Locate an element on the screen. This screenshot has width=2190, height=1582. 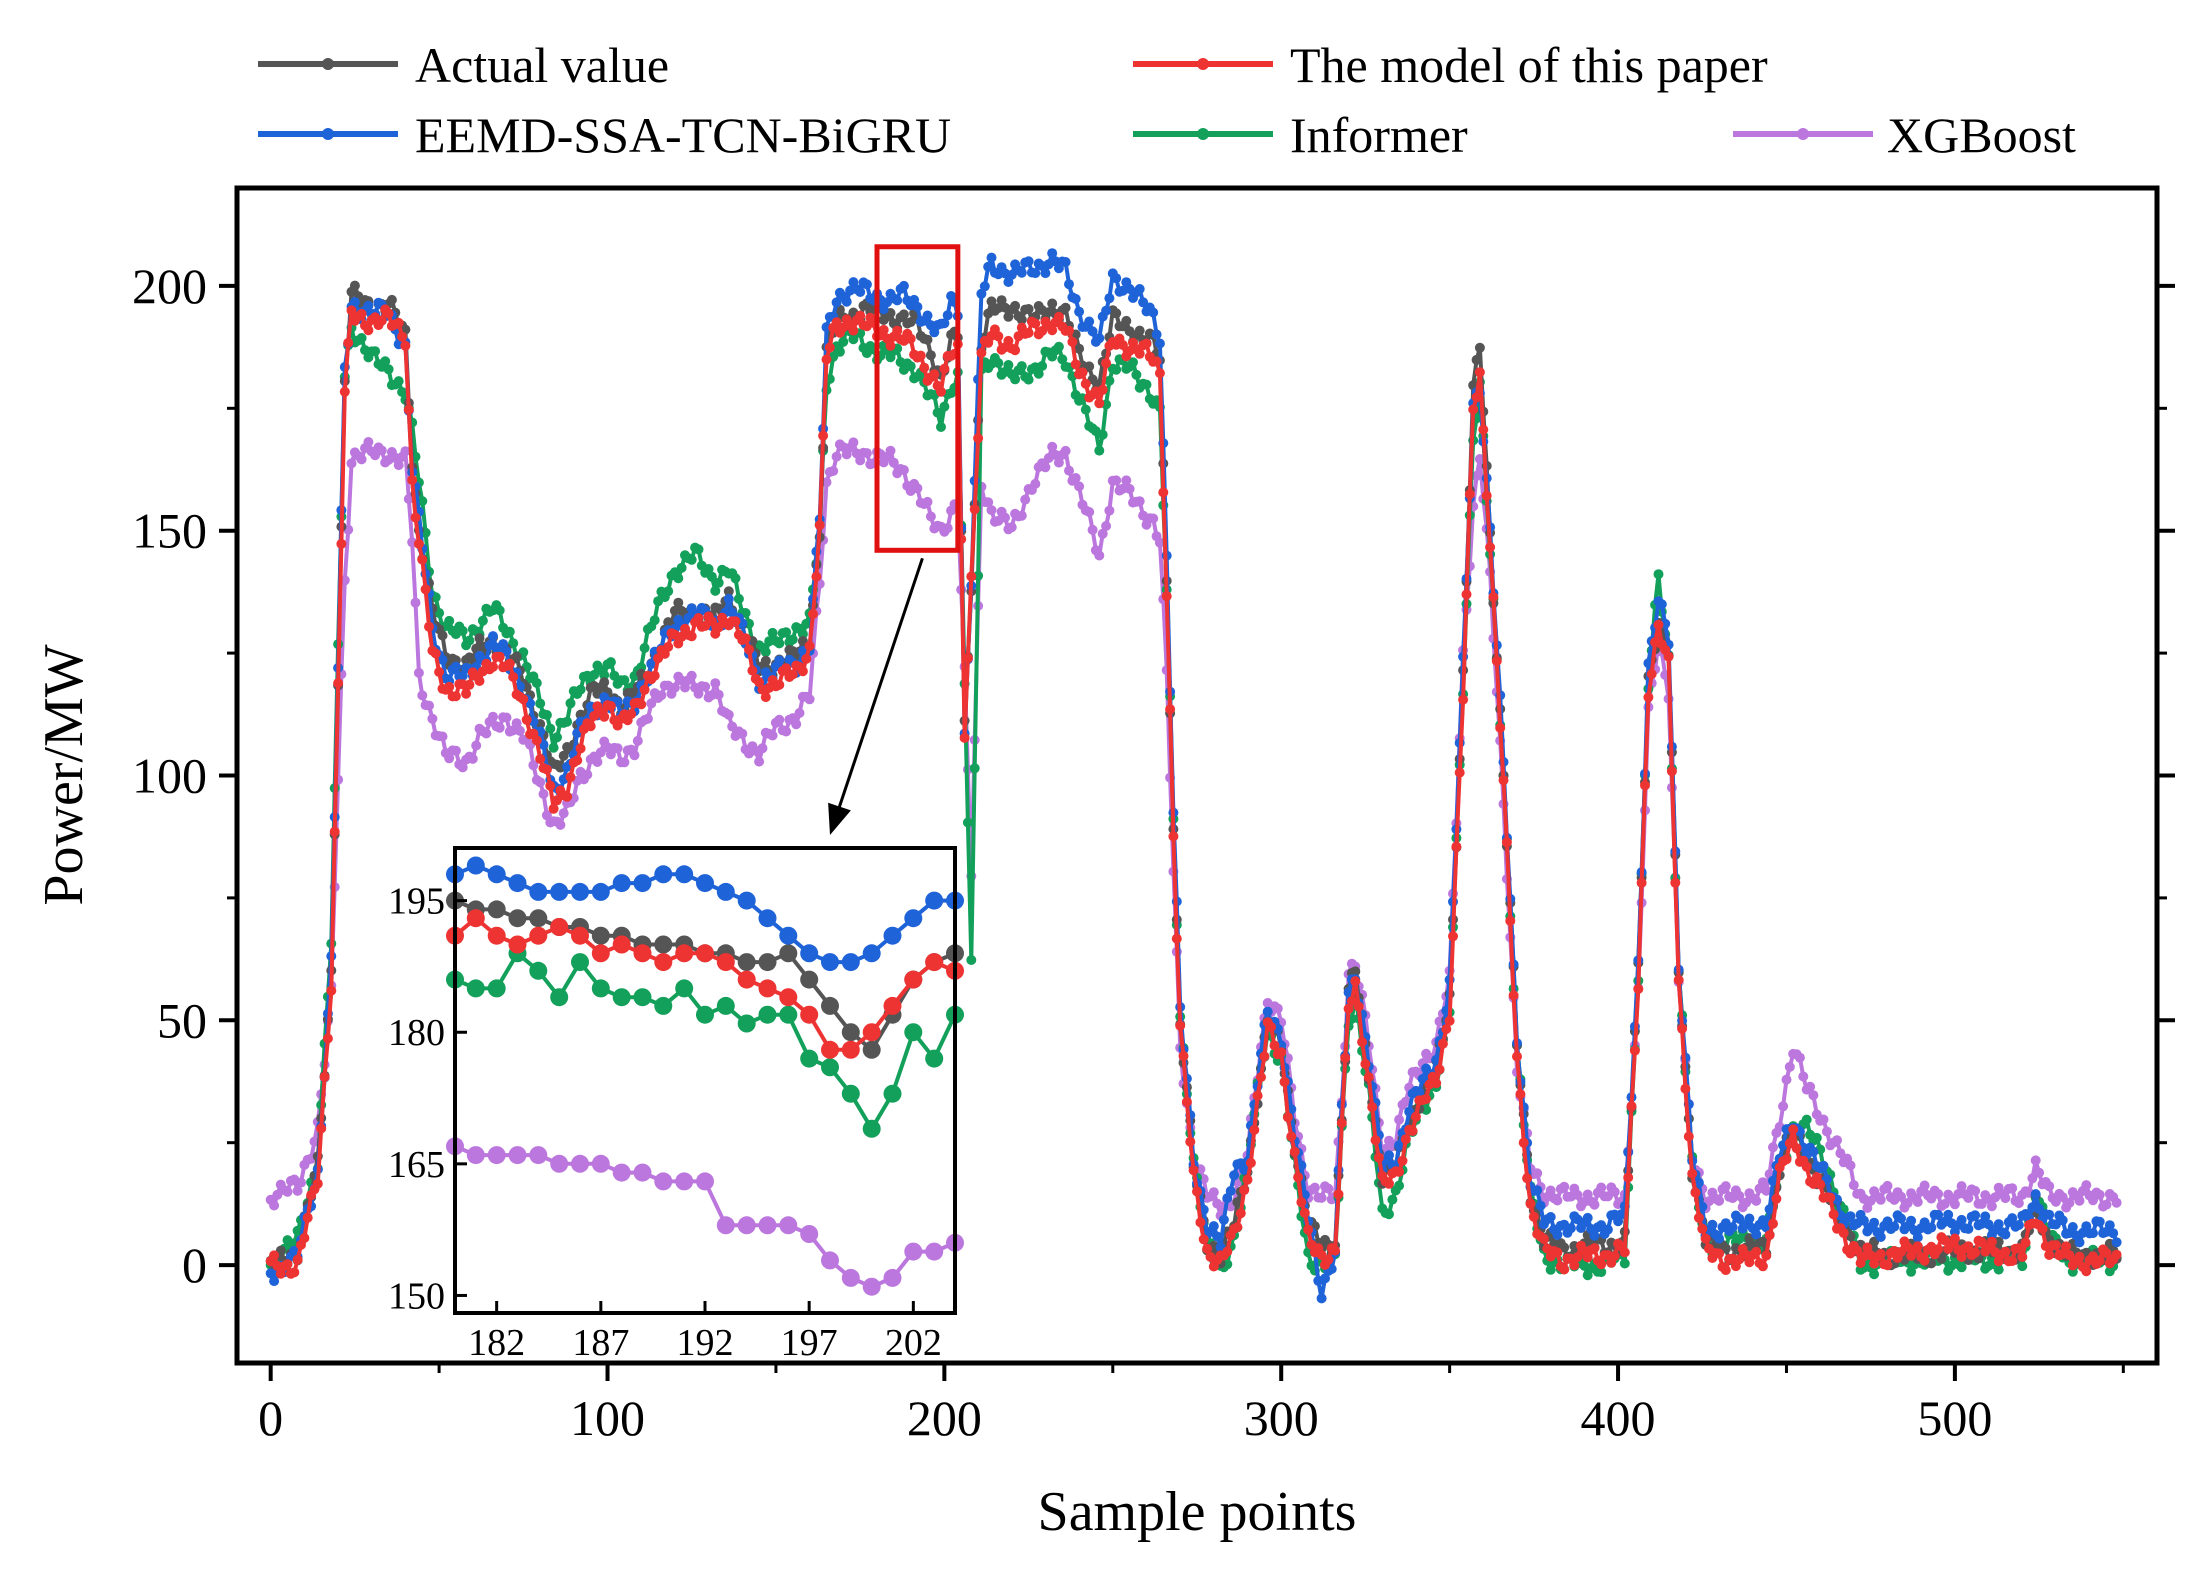
inset-x-tick-label: 197 is located at coordinates (809, 1343).